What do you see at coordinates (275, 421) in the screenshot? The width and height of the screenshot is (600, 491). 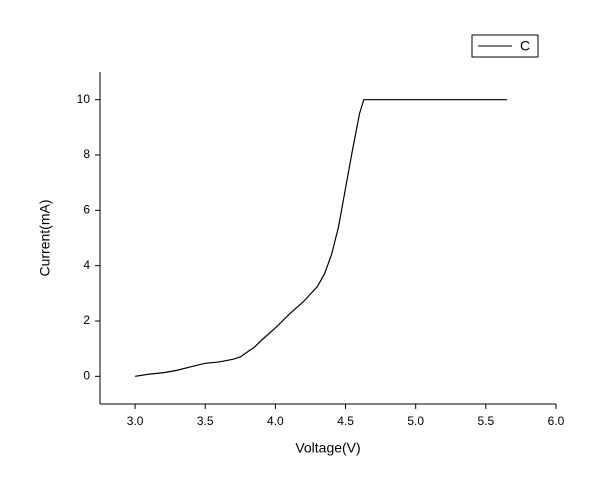 I see `x-tick-label: 4.0` at bounding box center [275, 421].